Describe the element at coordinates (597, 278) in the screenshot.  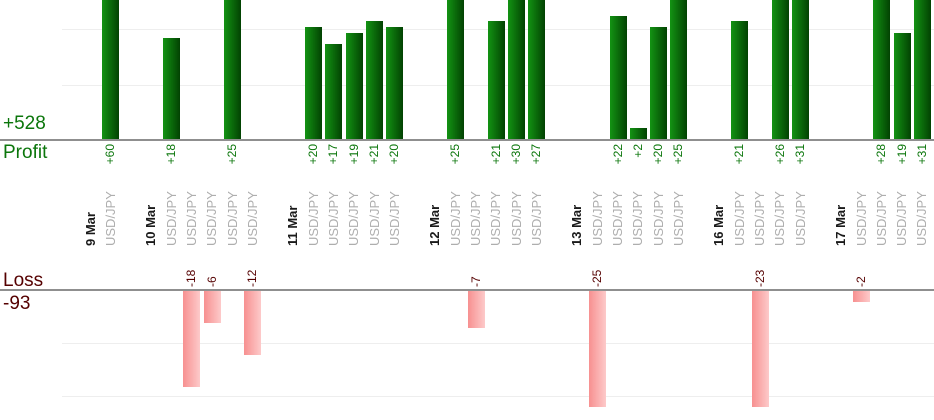
I see `loss-value-label: -25` at that location.